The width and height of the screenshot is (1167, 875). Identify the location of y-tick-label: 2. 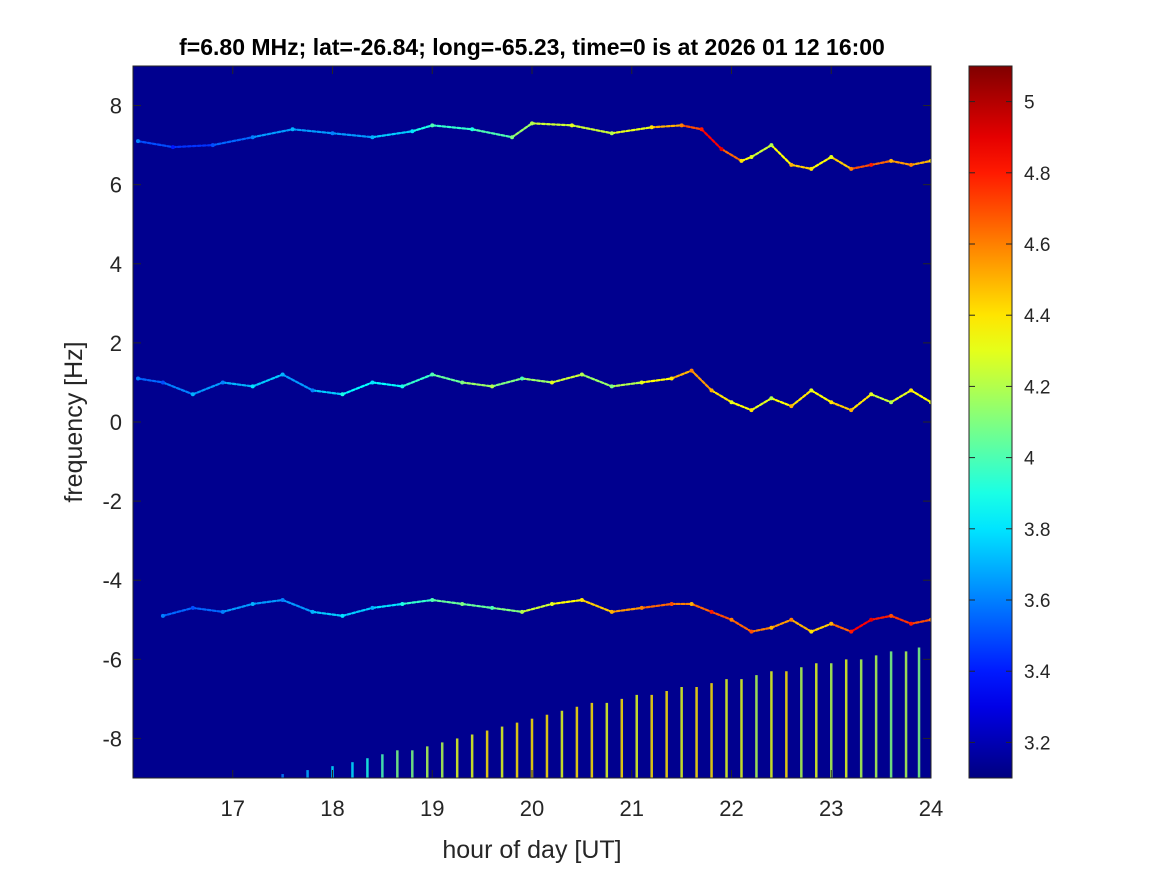
(116, 343).